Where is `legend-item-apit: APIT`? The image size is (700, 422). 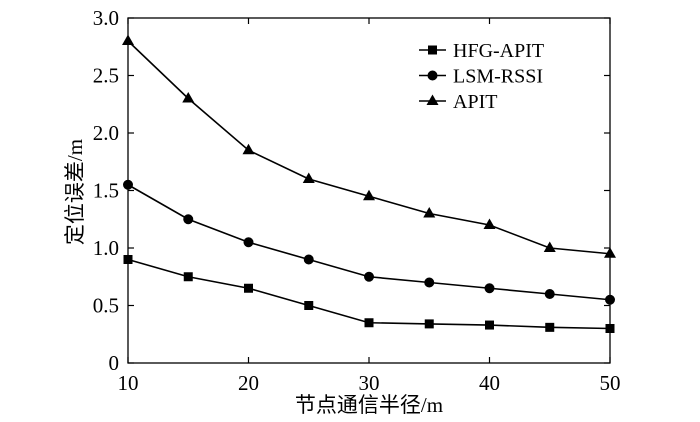 legend-item-apit: APIT is located at coordinates (458, 102).